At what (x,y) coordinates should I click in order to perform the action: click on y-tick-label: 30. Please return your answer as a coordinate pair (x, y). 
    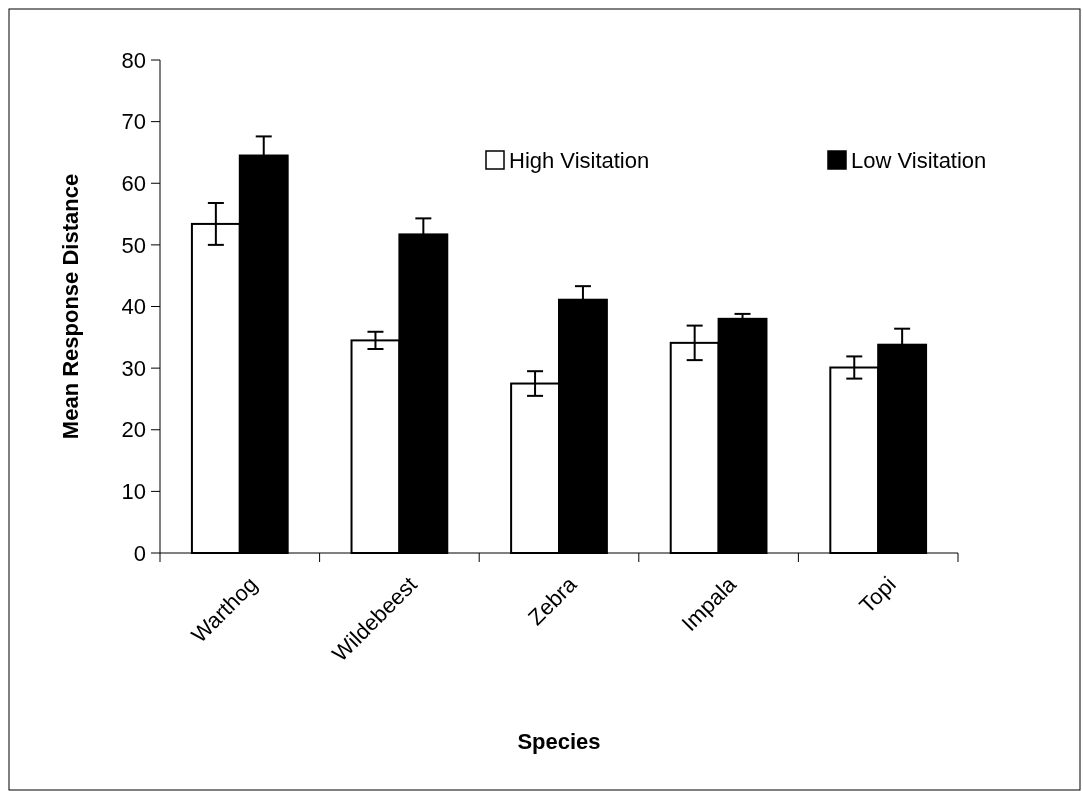
    Looking at the image, I should click on (133, 368).